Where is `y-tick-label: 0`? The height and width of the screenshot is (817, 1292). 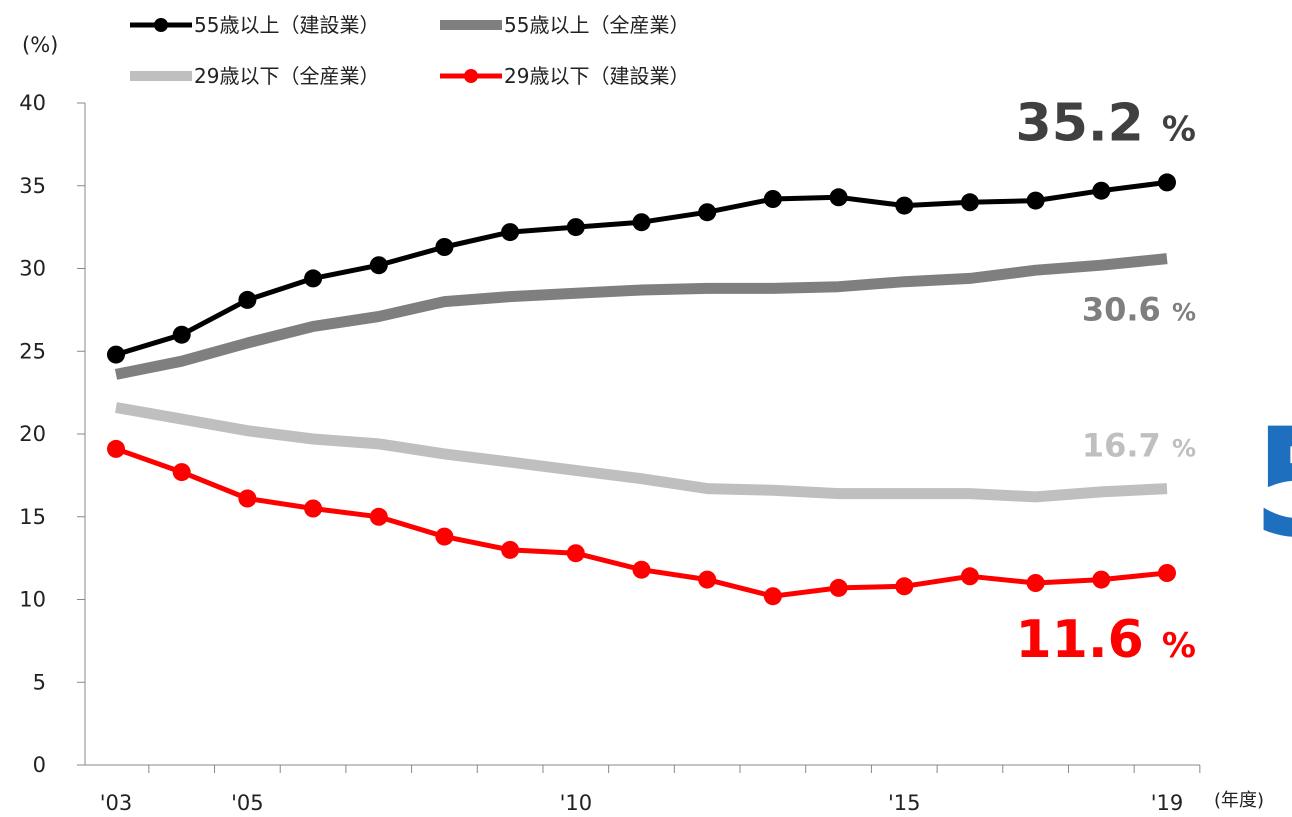
y-tick-label: 0 is located at coordinates (39, 765).